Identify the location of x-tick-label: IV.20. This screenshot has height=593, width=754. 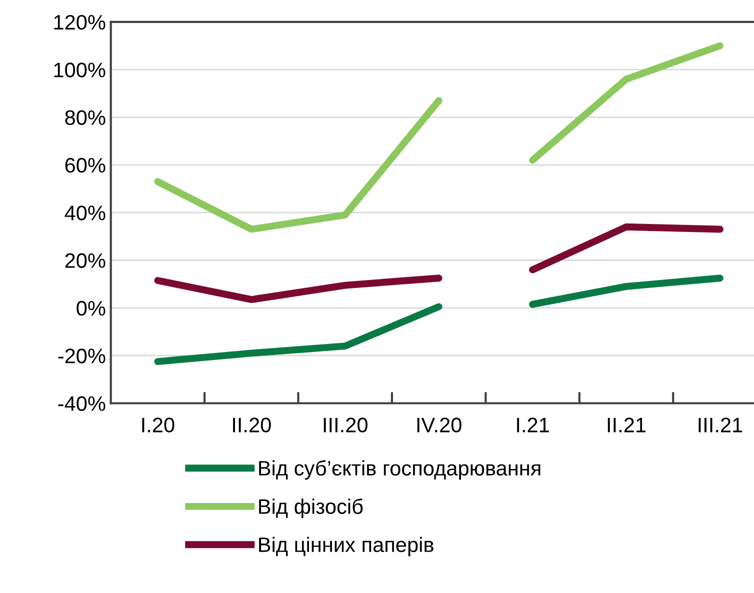
(439, 425).